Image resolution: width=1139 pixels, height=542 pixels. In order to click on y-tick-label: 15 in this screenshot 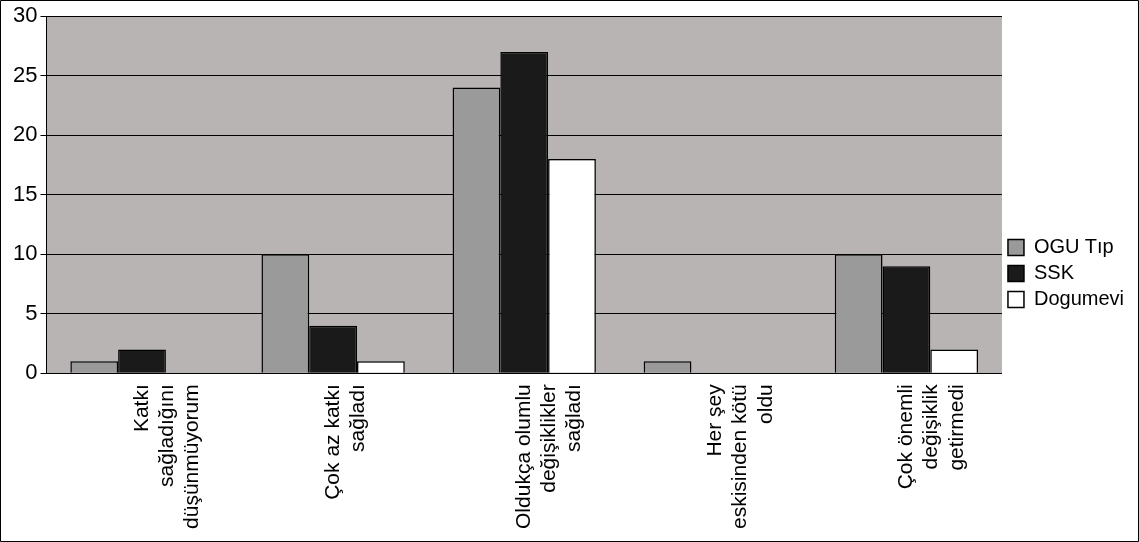, I will do `click(25, 193)`.